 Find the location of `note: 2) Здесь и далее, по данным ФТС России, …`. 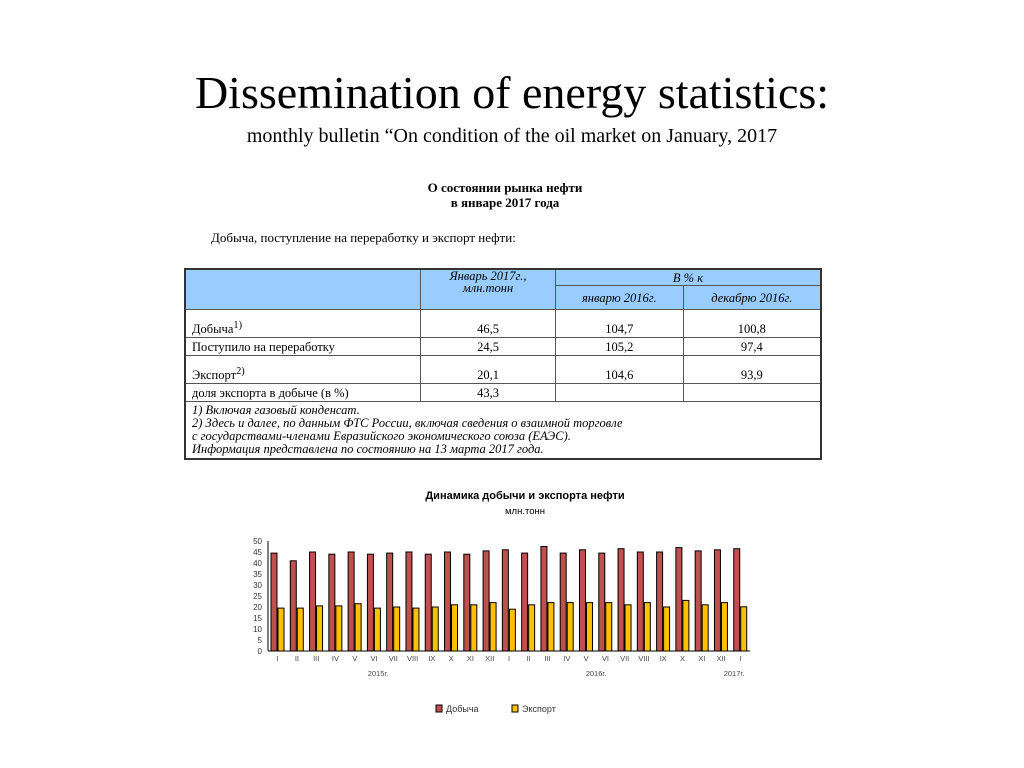

note: 2) Здесь и далее, по данным ФТС России, … is located at coordinates (407, 423).